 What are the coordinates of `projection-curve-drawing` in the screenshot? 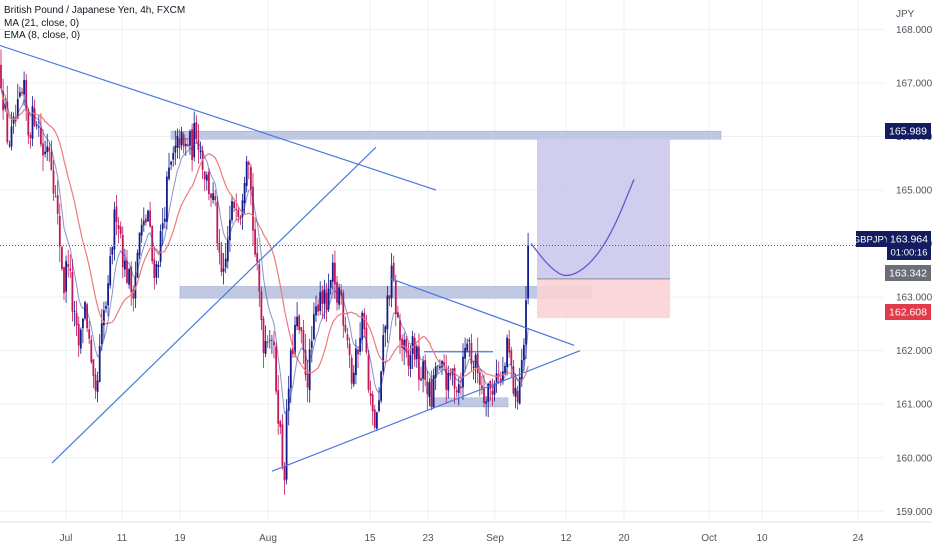 It's located at (582, 228).